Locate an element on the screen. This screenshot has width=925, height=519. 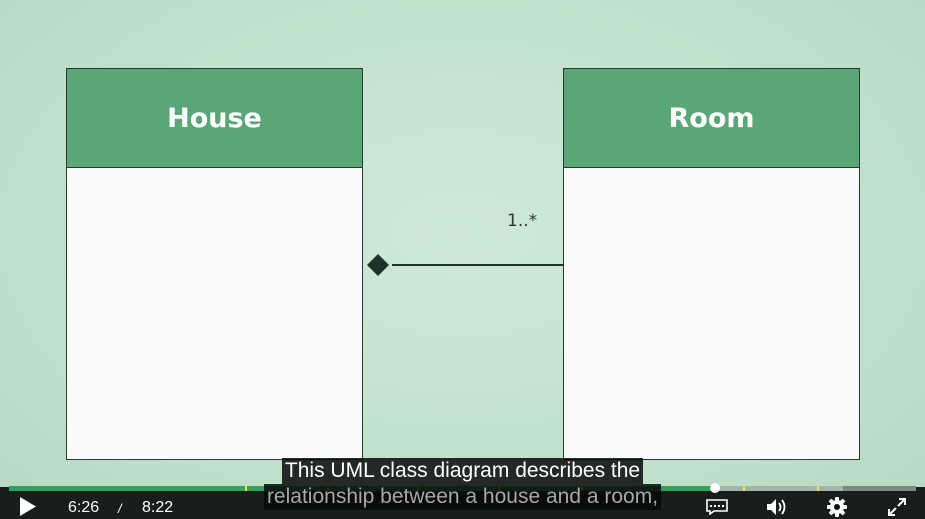
composition-diamond-icon is located at coordinates (378, 265).